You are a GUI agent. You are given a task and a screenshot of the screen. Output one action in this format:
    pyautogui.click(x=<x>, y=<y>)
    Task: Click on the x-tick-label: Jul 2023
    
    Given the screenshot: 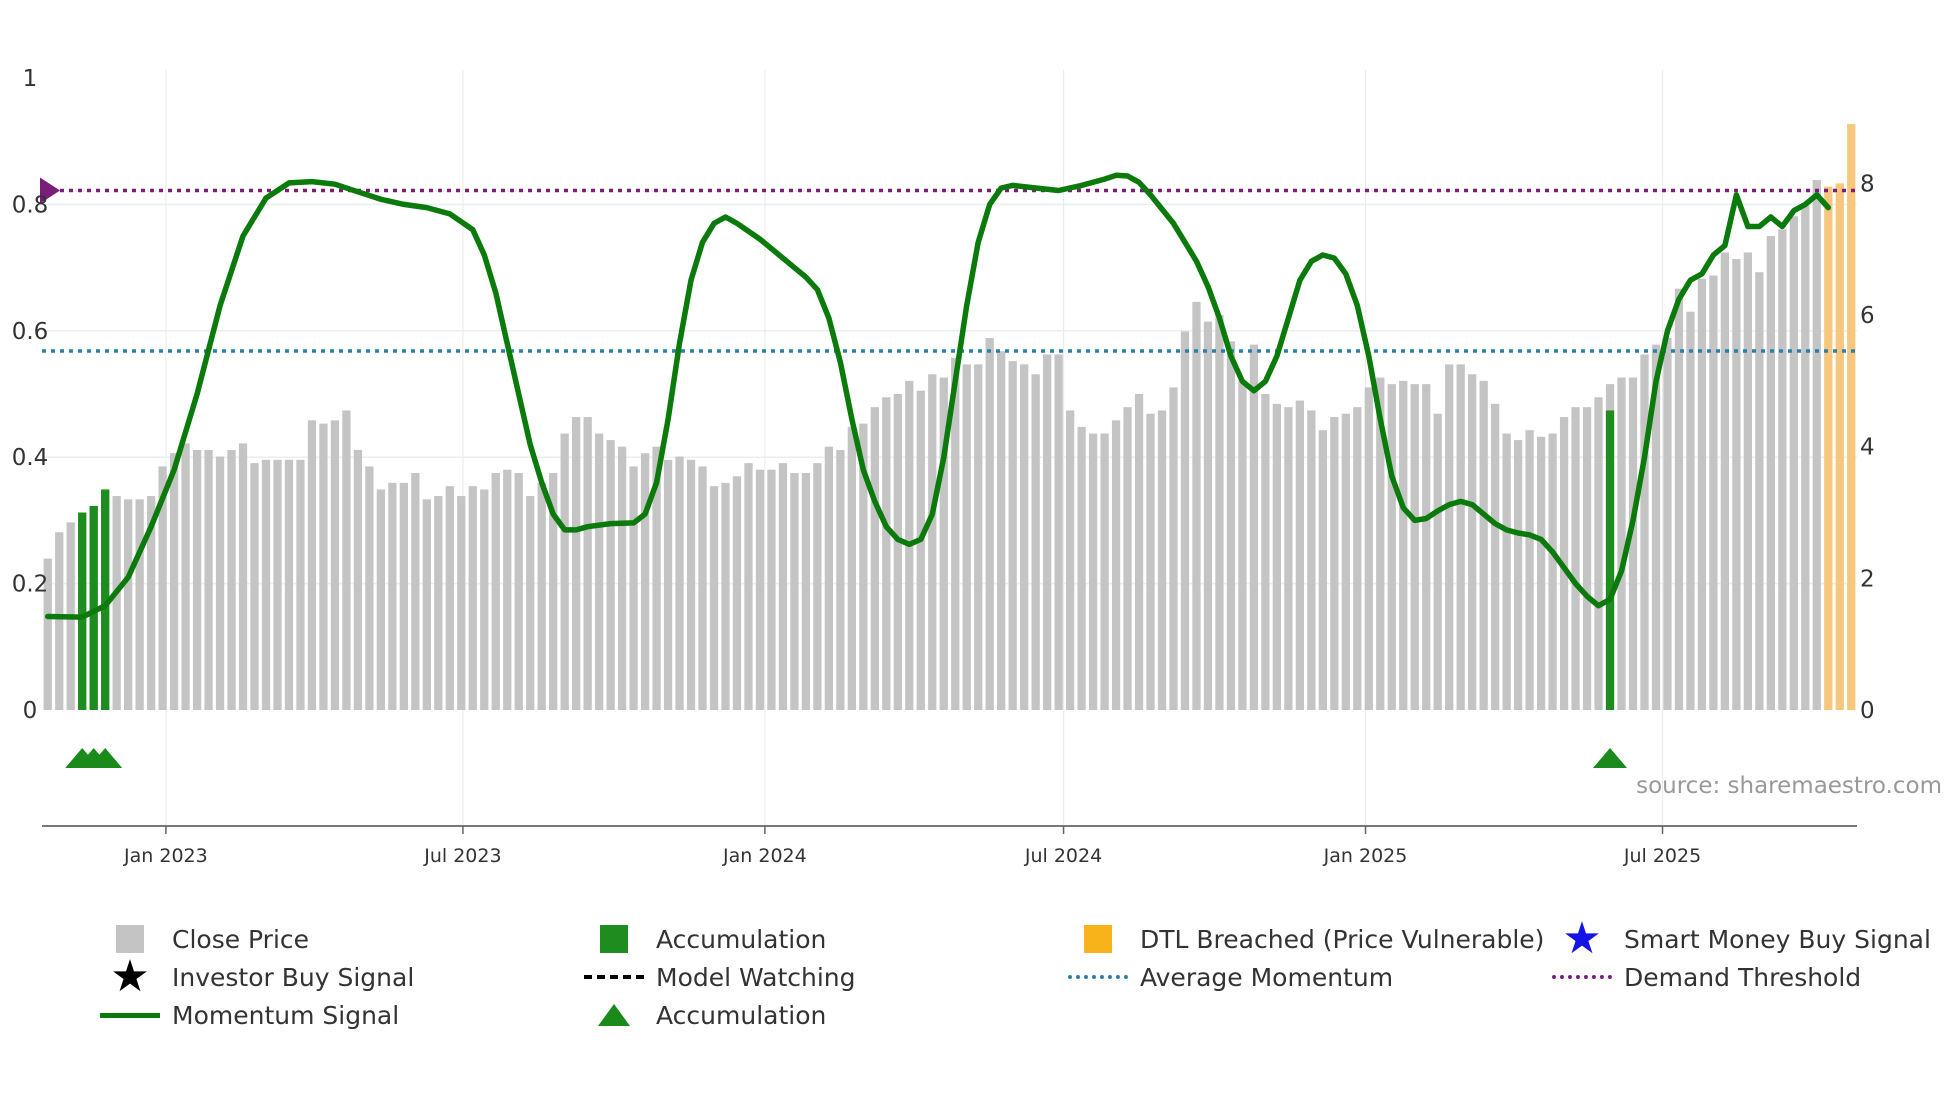 What is the action you would take?
    pyautogui.click(x=462, y=856)
    